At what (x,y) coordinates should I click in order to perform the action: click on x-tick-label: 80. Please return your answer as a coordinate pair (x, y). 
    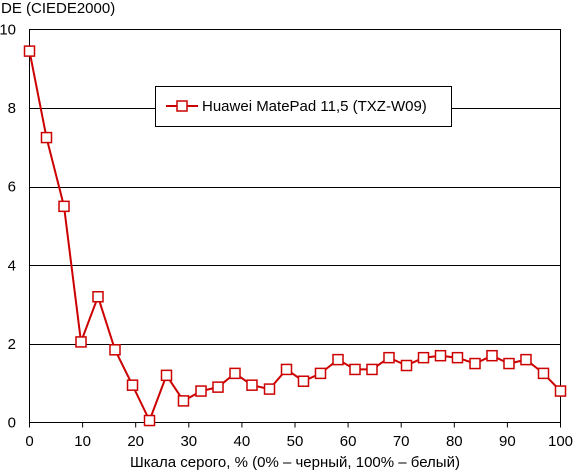
    Looking at the image, I should click on (454, 441).